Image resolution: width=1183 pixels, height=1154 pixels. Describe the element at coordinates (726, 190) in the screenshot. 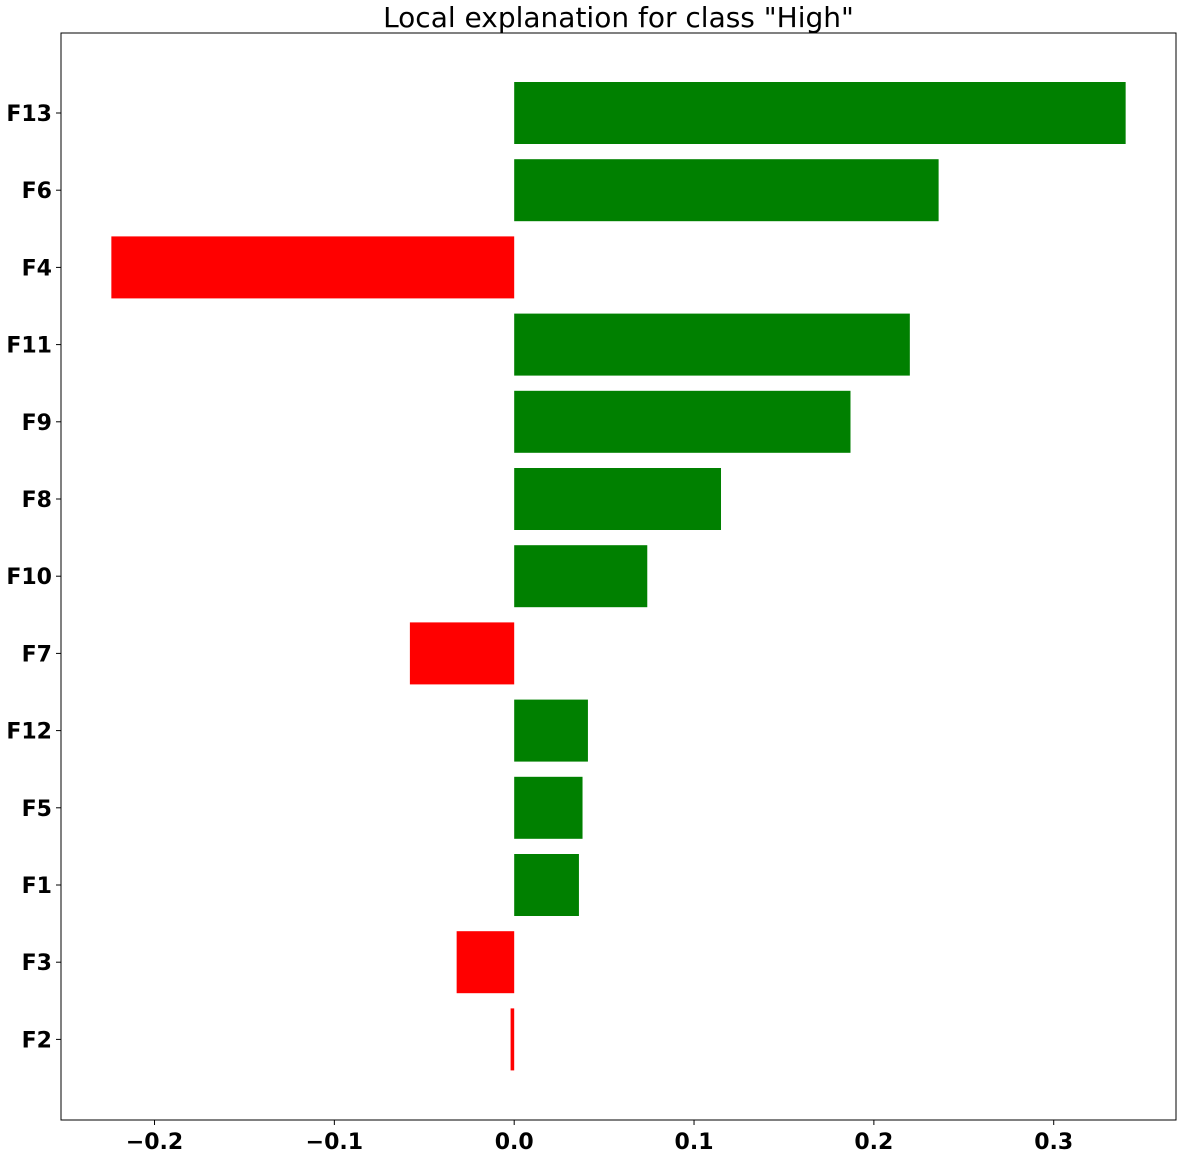

I see `bar-f6` at that location.